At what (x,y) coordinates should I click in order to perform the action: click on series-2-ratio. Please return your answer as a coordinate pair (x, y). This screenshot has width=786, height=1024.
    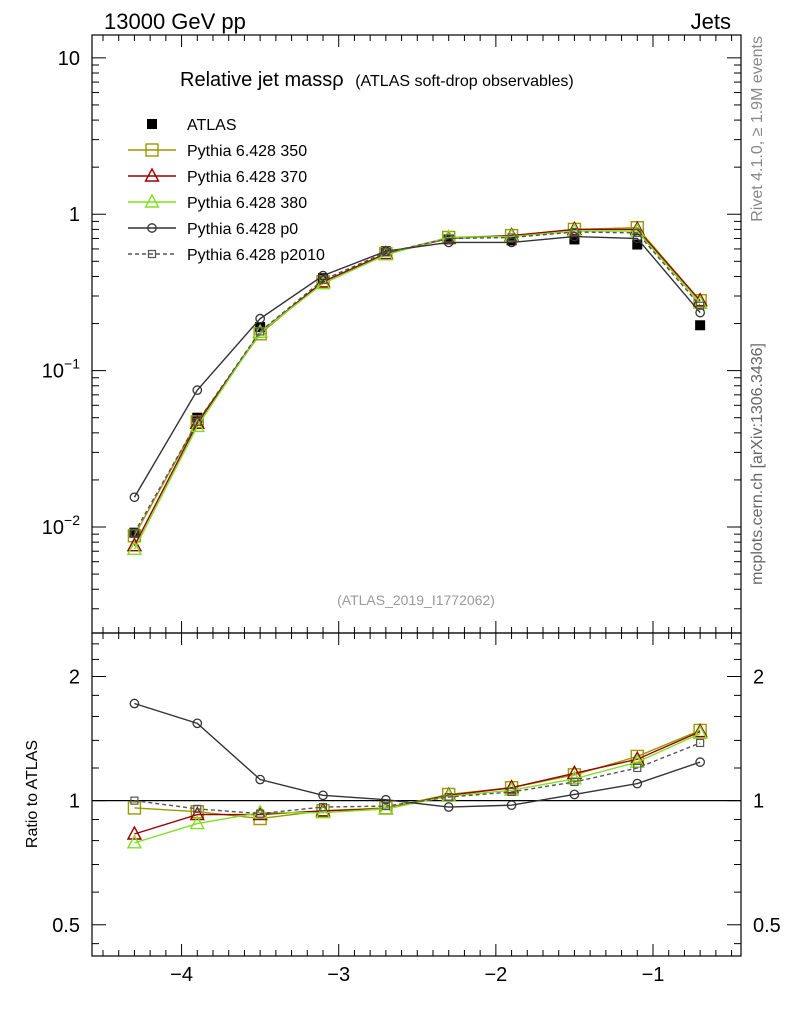
    Looking at the image, I should click on (417, 781).